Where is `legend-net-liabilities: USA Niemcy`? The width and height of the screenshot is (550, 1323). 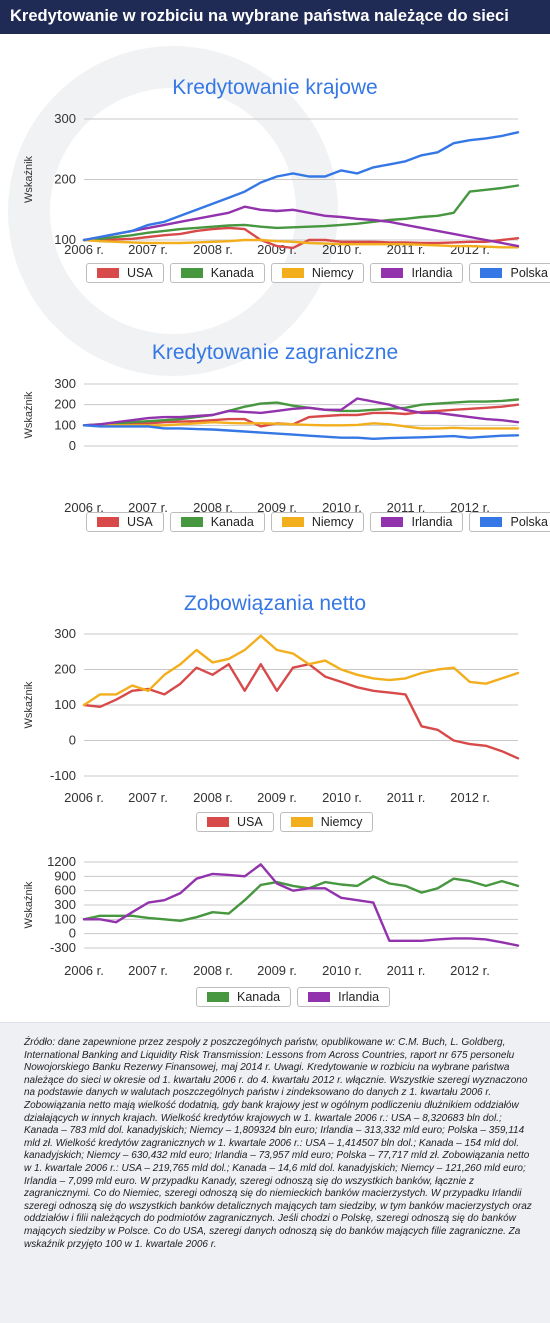 legend-net-liabilities: USA Niemcy is located at coordinates (284, 822).